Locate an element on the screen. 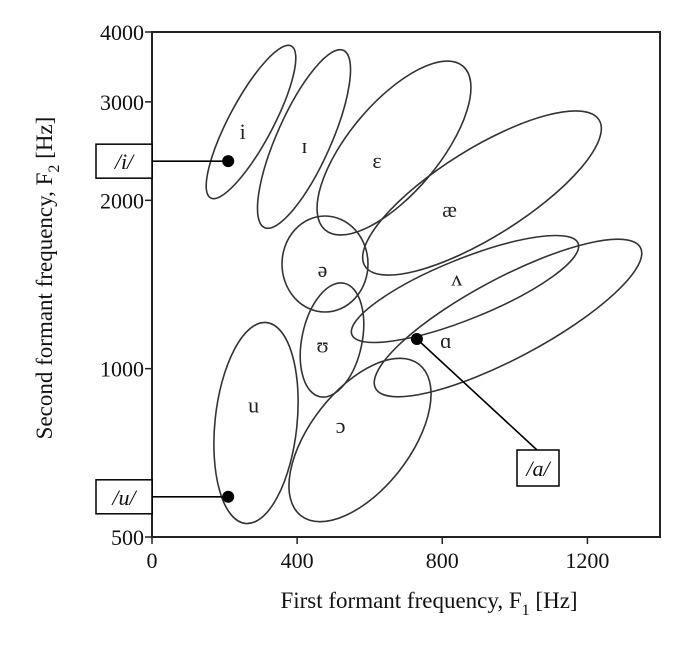 This screenshot has width=698, height=648. vowel-label: ɪ is located at coordinates (304, 145).